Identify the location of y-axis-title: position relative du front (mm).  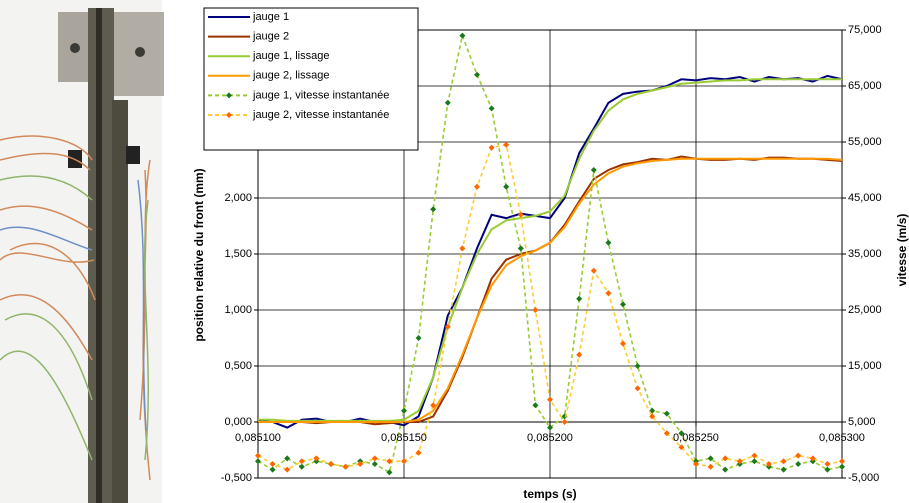
(199, 254).